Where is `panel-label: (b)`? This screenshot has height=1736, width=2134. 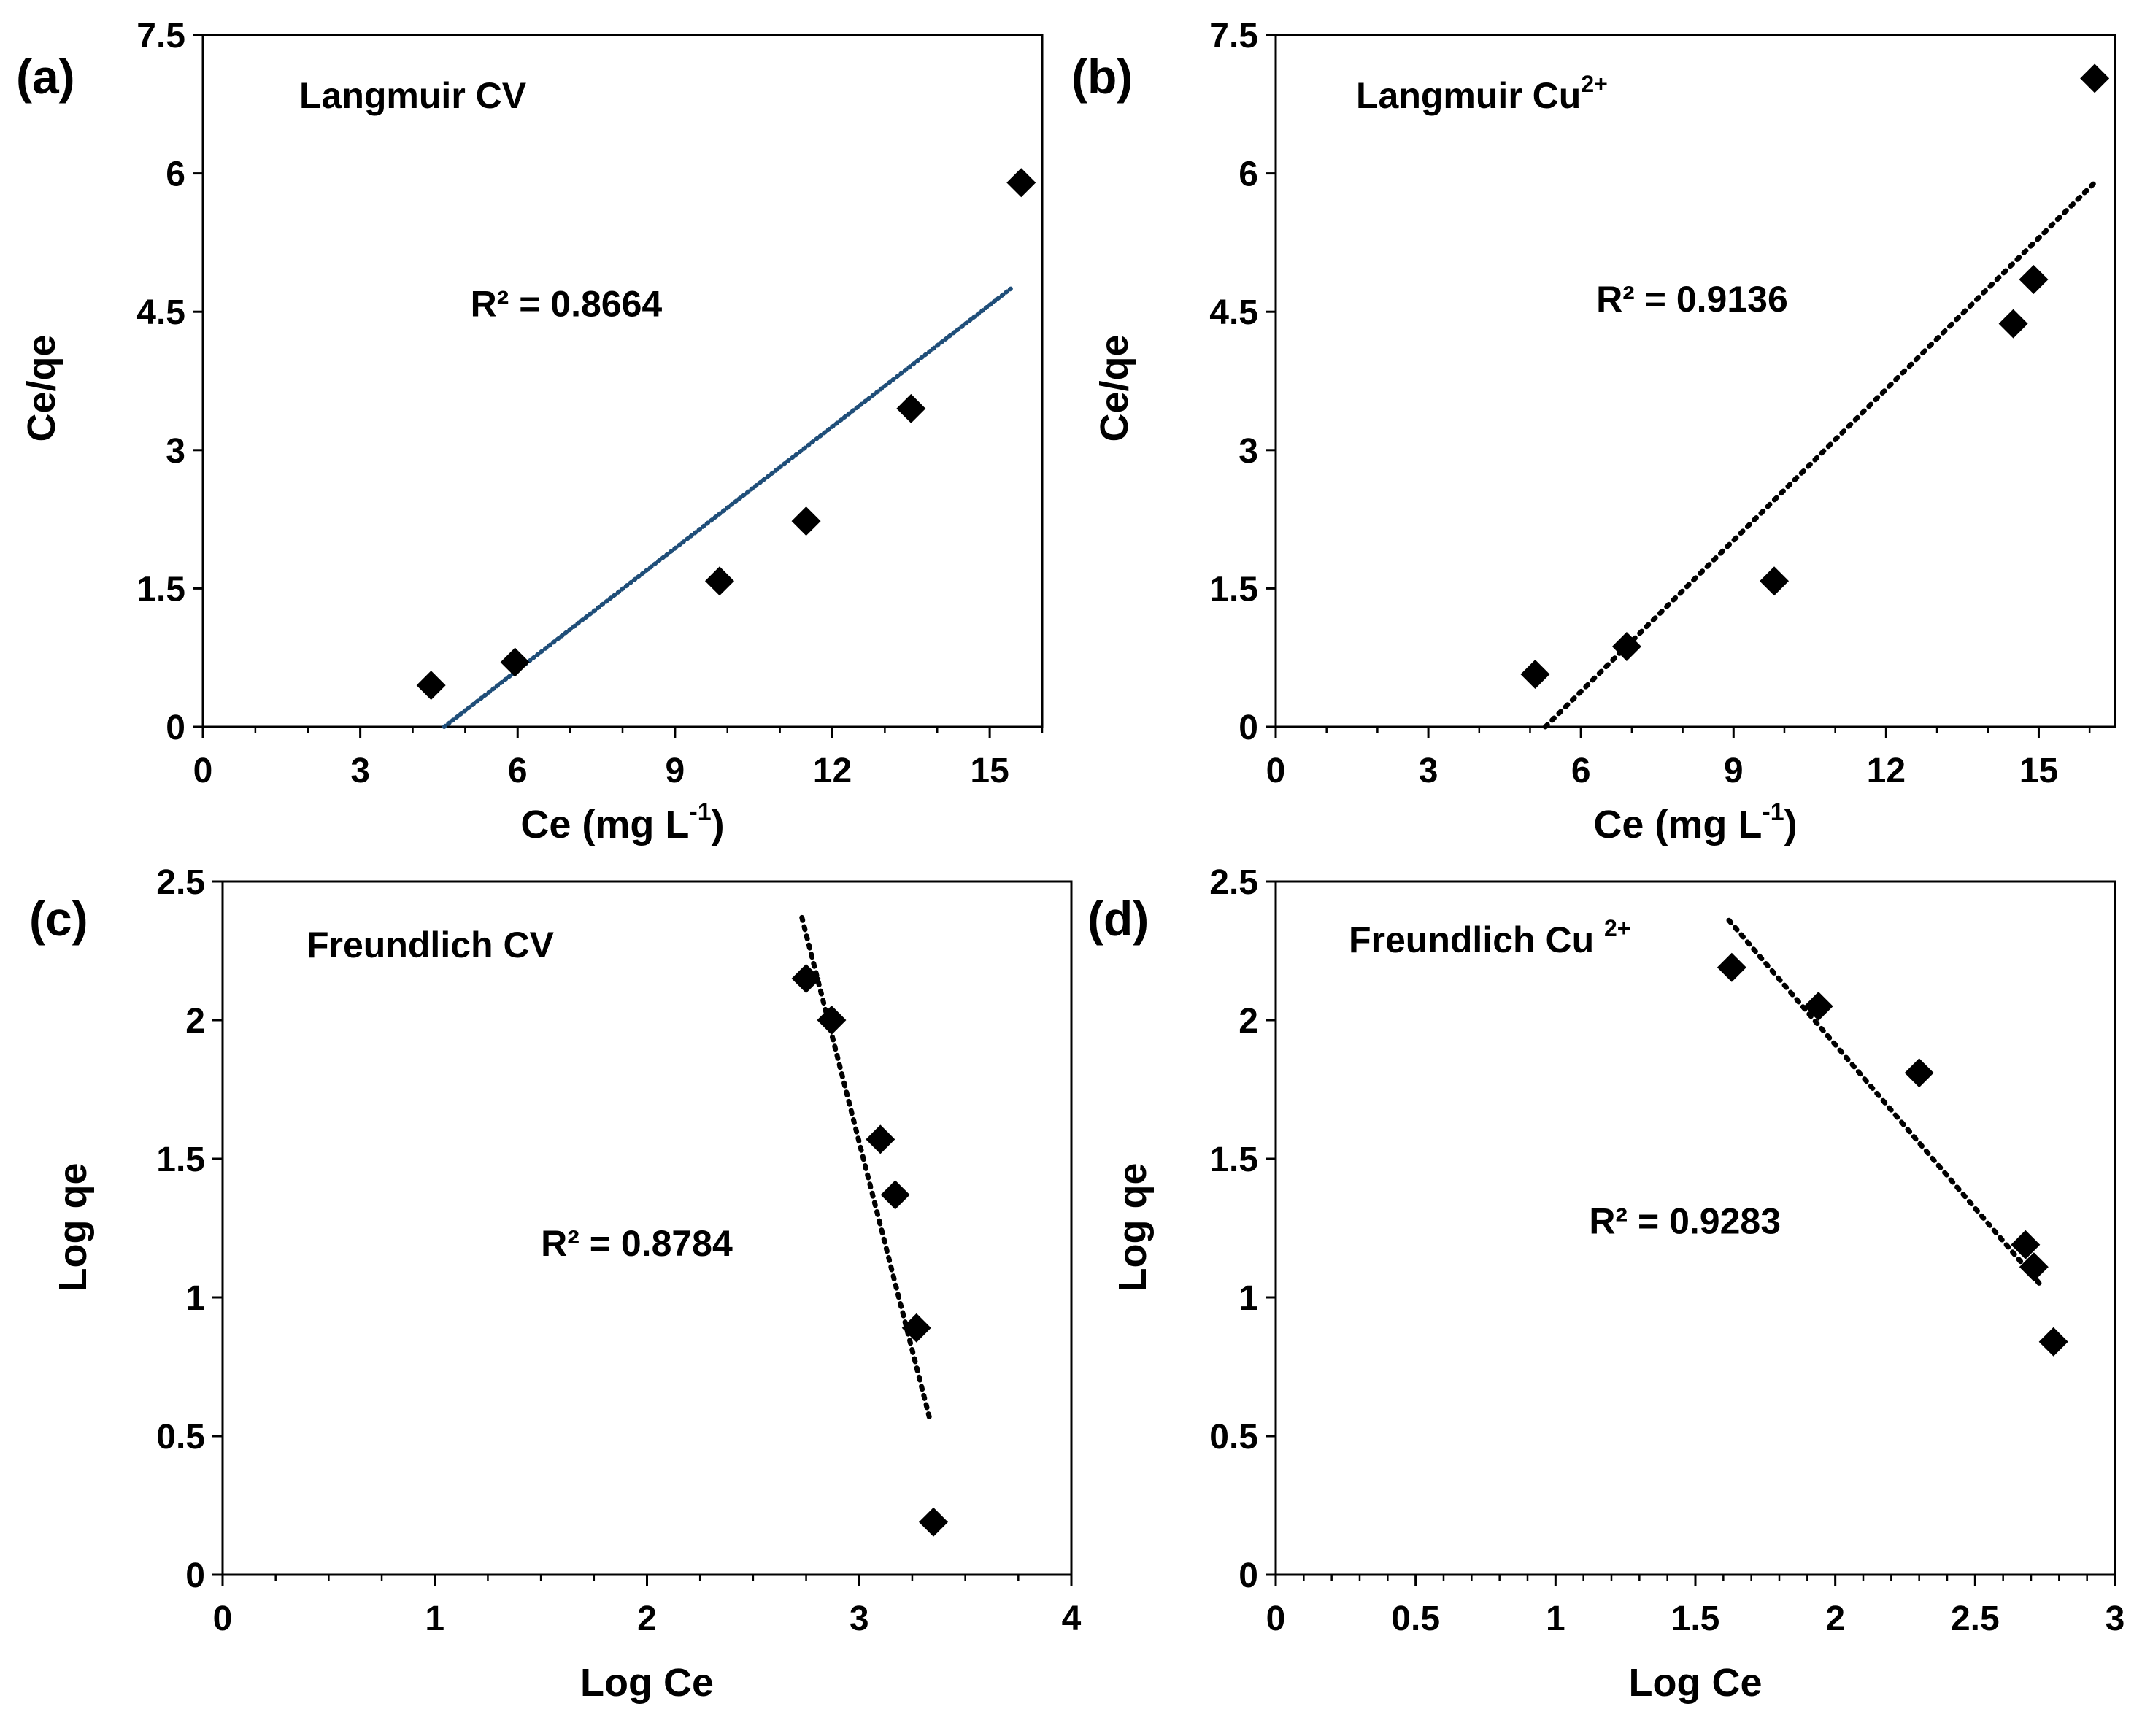 panel-label: (b) is located at coordinates (1102, 77).